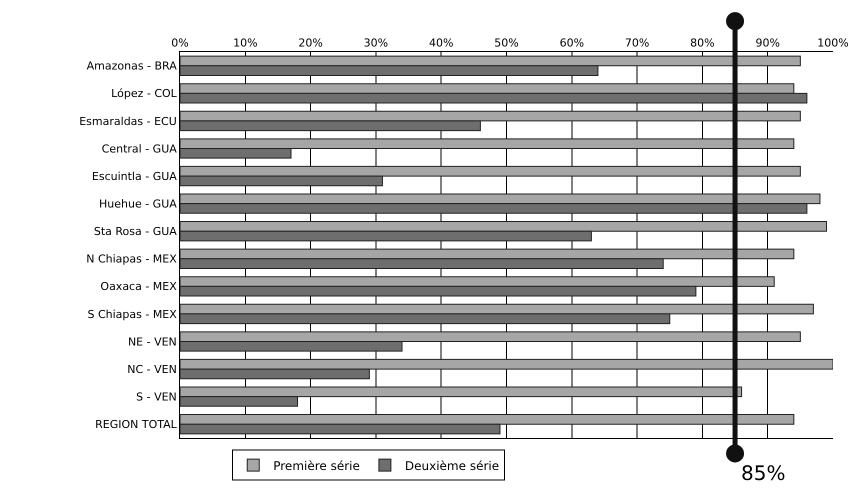 The width and height of the screenshot is (853, 493). Describe the element at coordinates (132, 66) in the screenshot. I see `y-tick-label: Amazonas - BRA` at that location.